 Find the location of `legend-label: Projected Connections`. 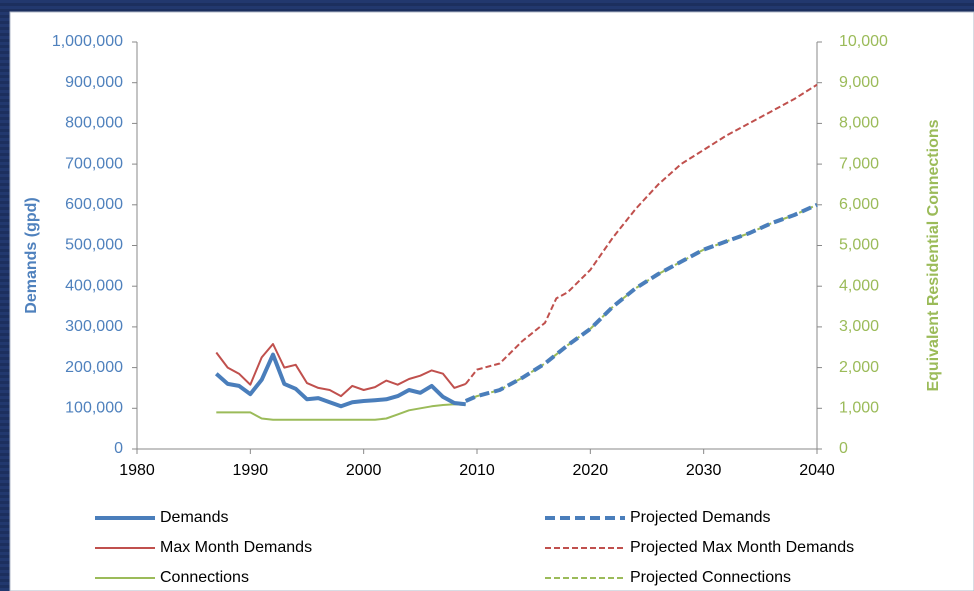

legend-label: Projected Connections is located at coordinates (710, 577).